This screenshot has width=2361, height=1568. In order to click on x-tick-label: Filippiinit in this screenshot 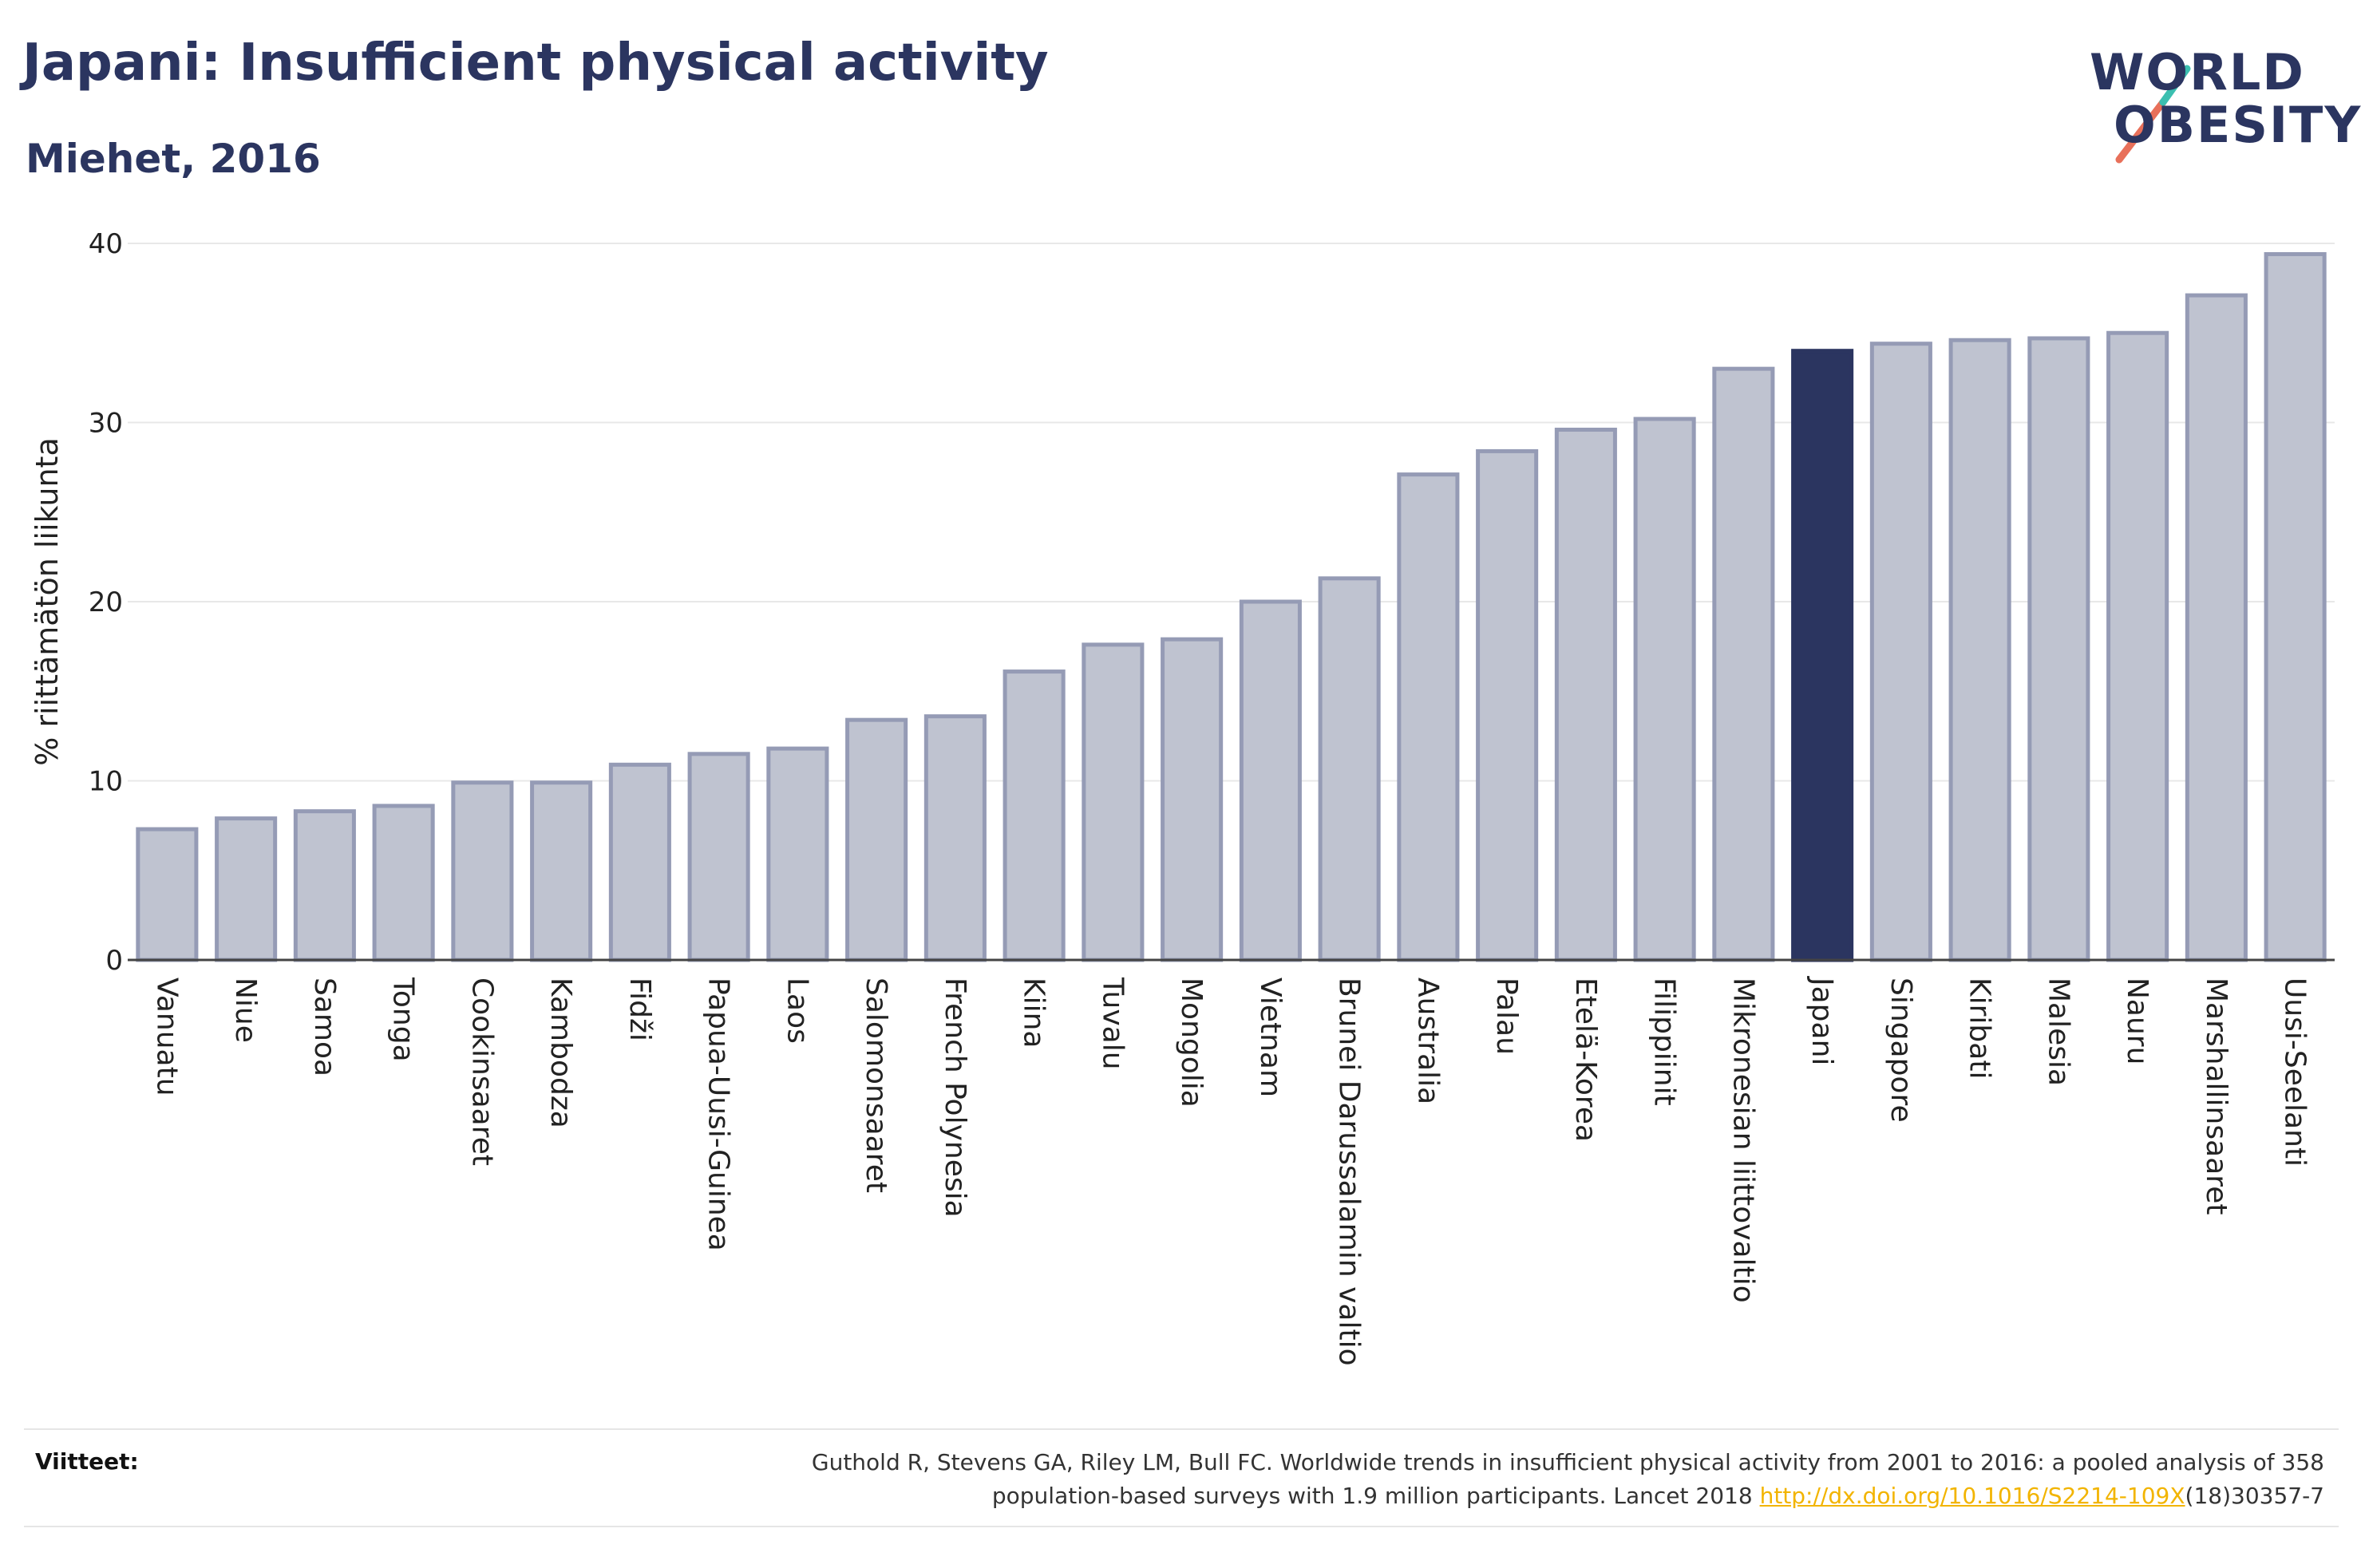, I will do `click(1664, 1042)`.